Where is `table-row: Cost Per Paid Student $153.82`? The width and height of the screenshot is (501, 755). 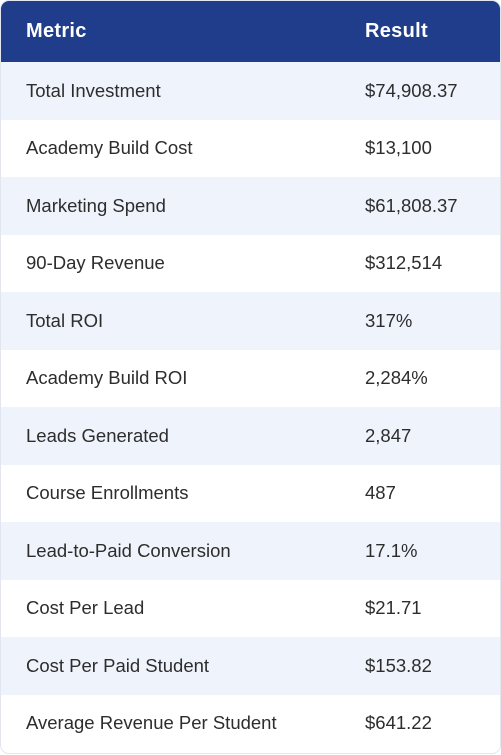 table-row: Cost Per Paid Student $153.82 is located at coordinates (250, 666).